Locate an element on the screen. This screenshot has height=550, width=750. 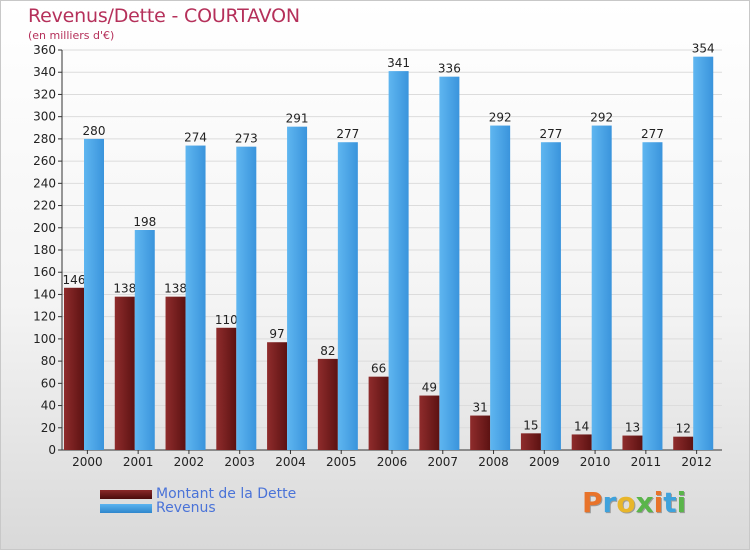
proxiti-logo: Proxiti is located at coordinates (634, 502).